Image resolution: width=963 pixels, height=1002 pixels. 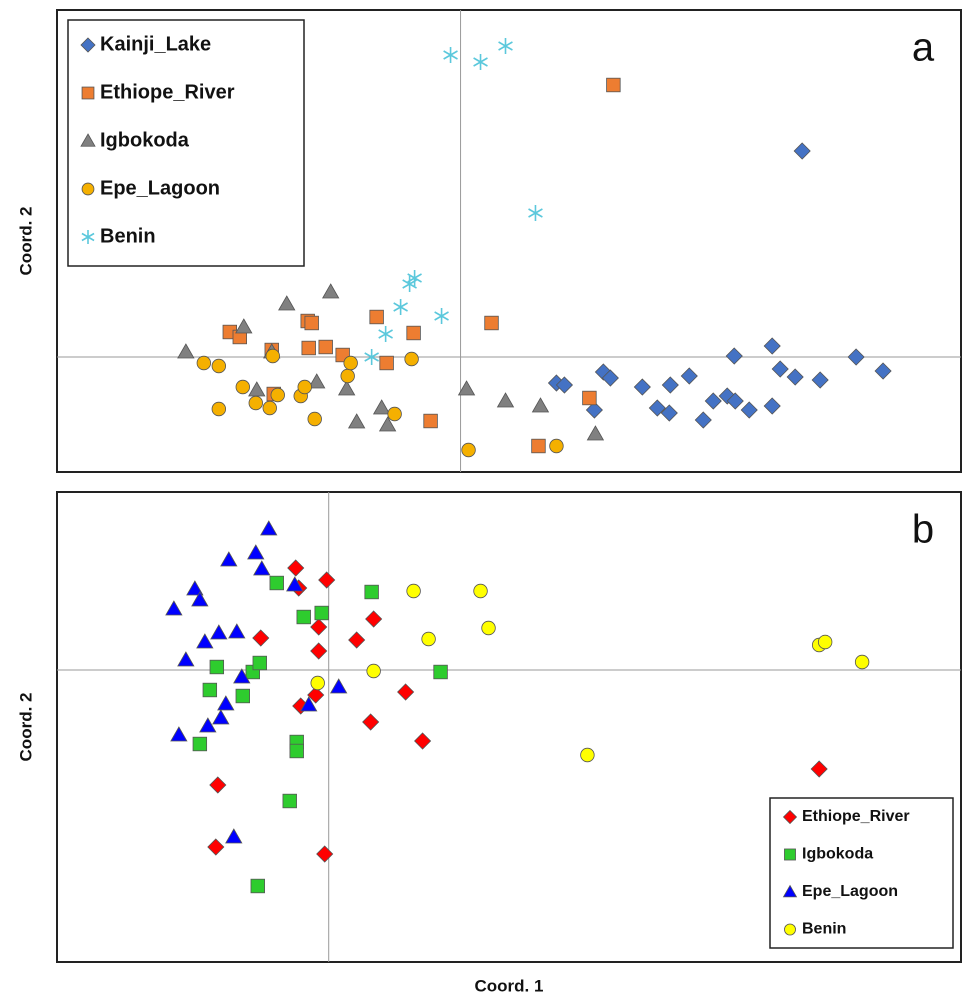 What do you see at coordinates (160, 188) in the screenshot?
I see `legend-label: Epe_Lagoon` at bounding box center [160, 188].